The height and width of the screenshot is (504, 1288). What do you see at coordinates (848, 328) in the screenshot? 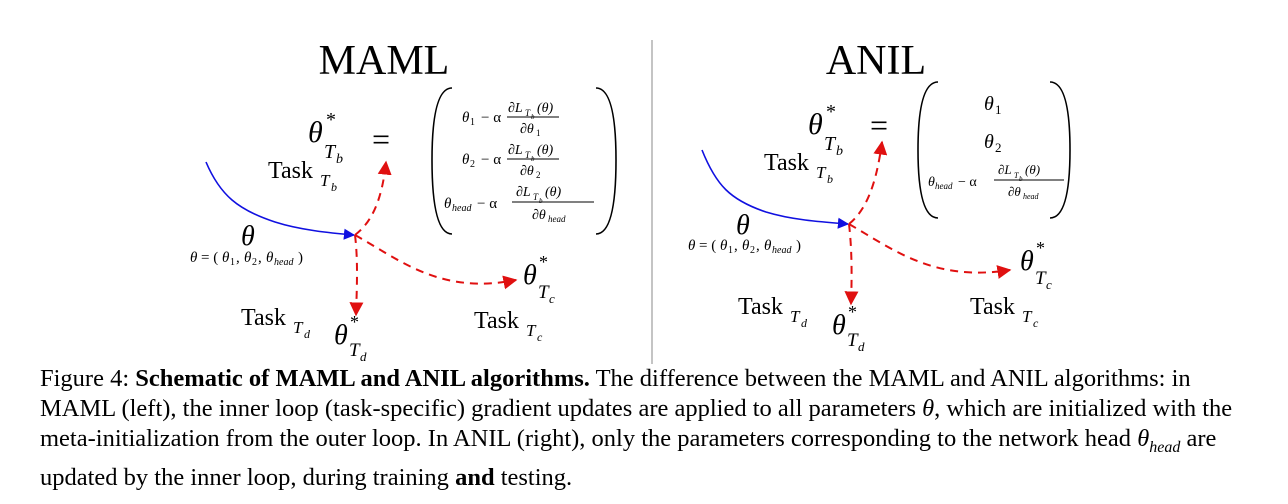
I see `anil-theta-star-td: θ * T d` at bounding box center [848, 328].